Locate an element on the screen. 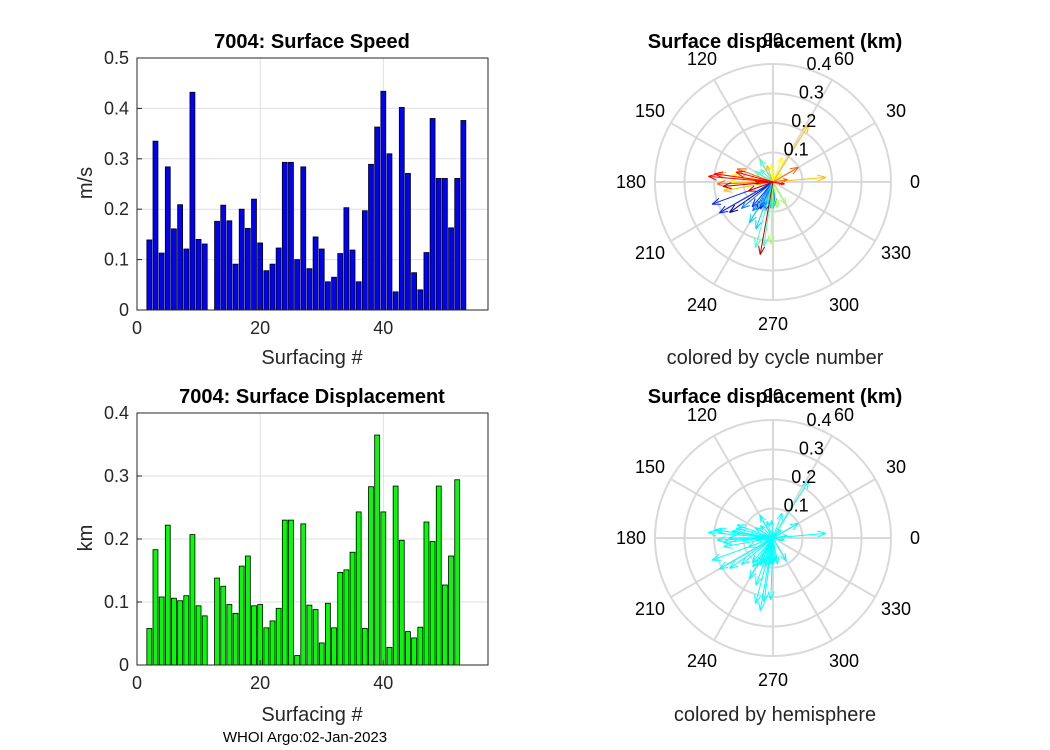 The width and height of the screenshot is (1050, 750). speed-ytick-label: 0.5 is located at coordinates (116, 58).